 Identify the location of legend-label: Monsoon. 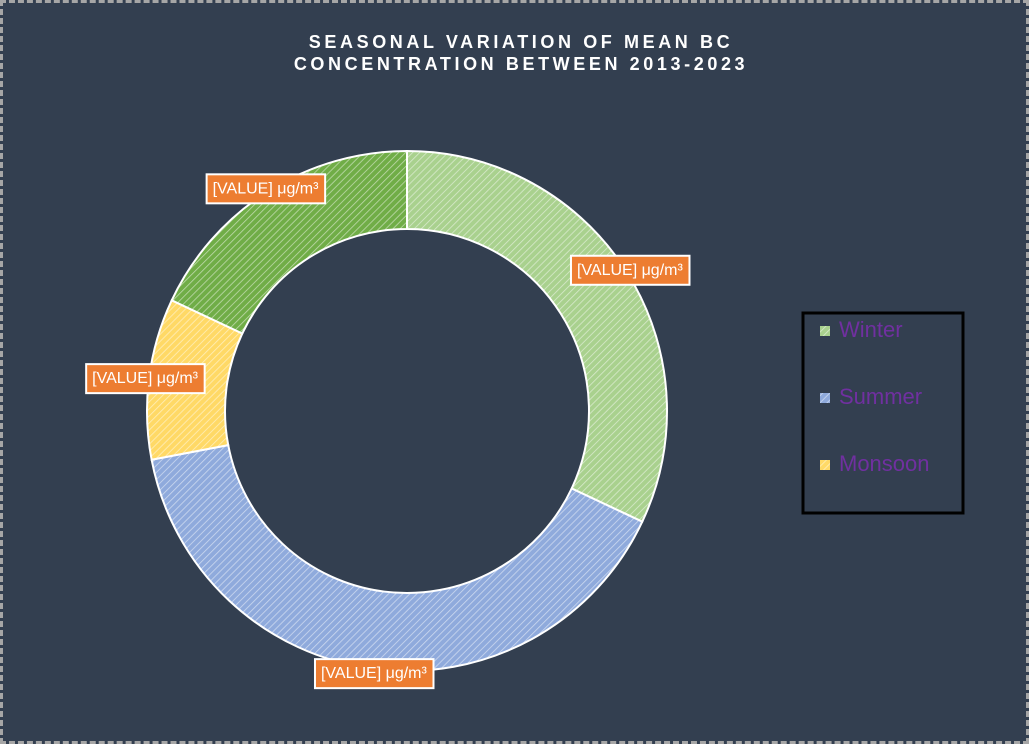
(884, 463).